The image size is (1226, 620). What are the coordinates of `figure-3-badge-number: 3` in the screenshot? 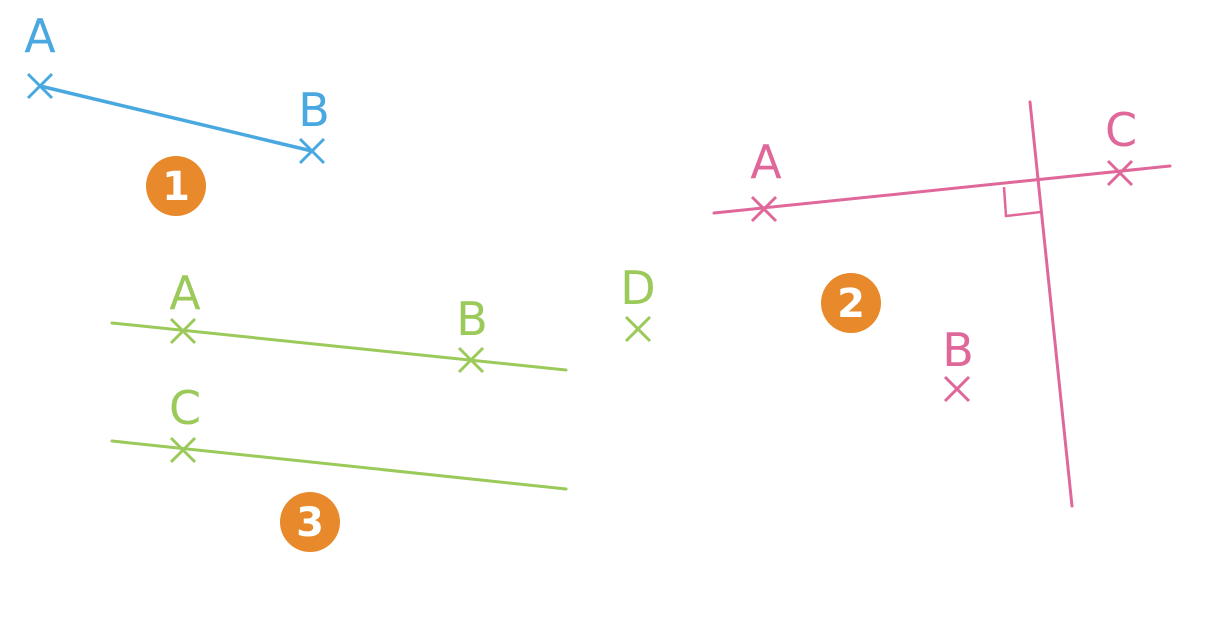 It's located at (310, 523).